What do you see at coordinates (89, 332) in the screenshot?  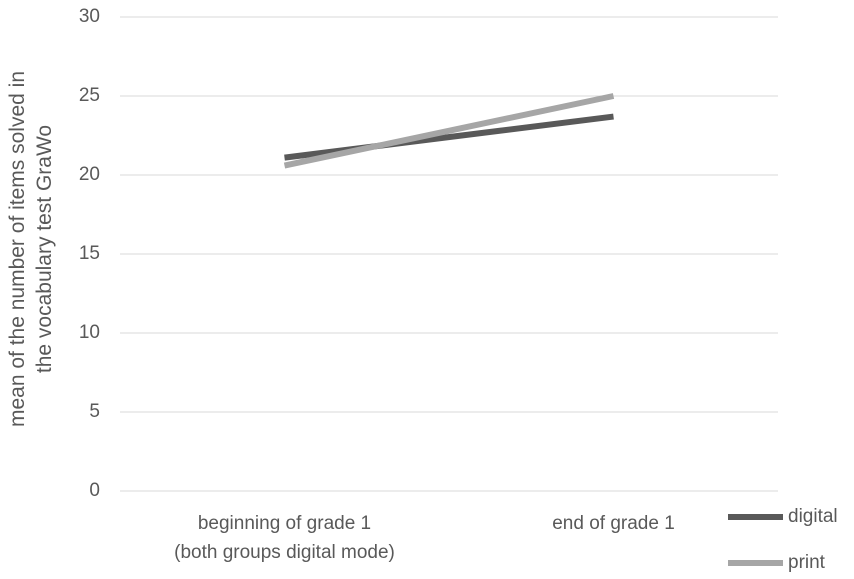 I see `y-tick-label: 10` at bounding box center [89, 332].